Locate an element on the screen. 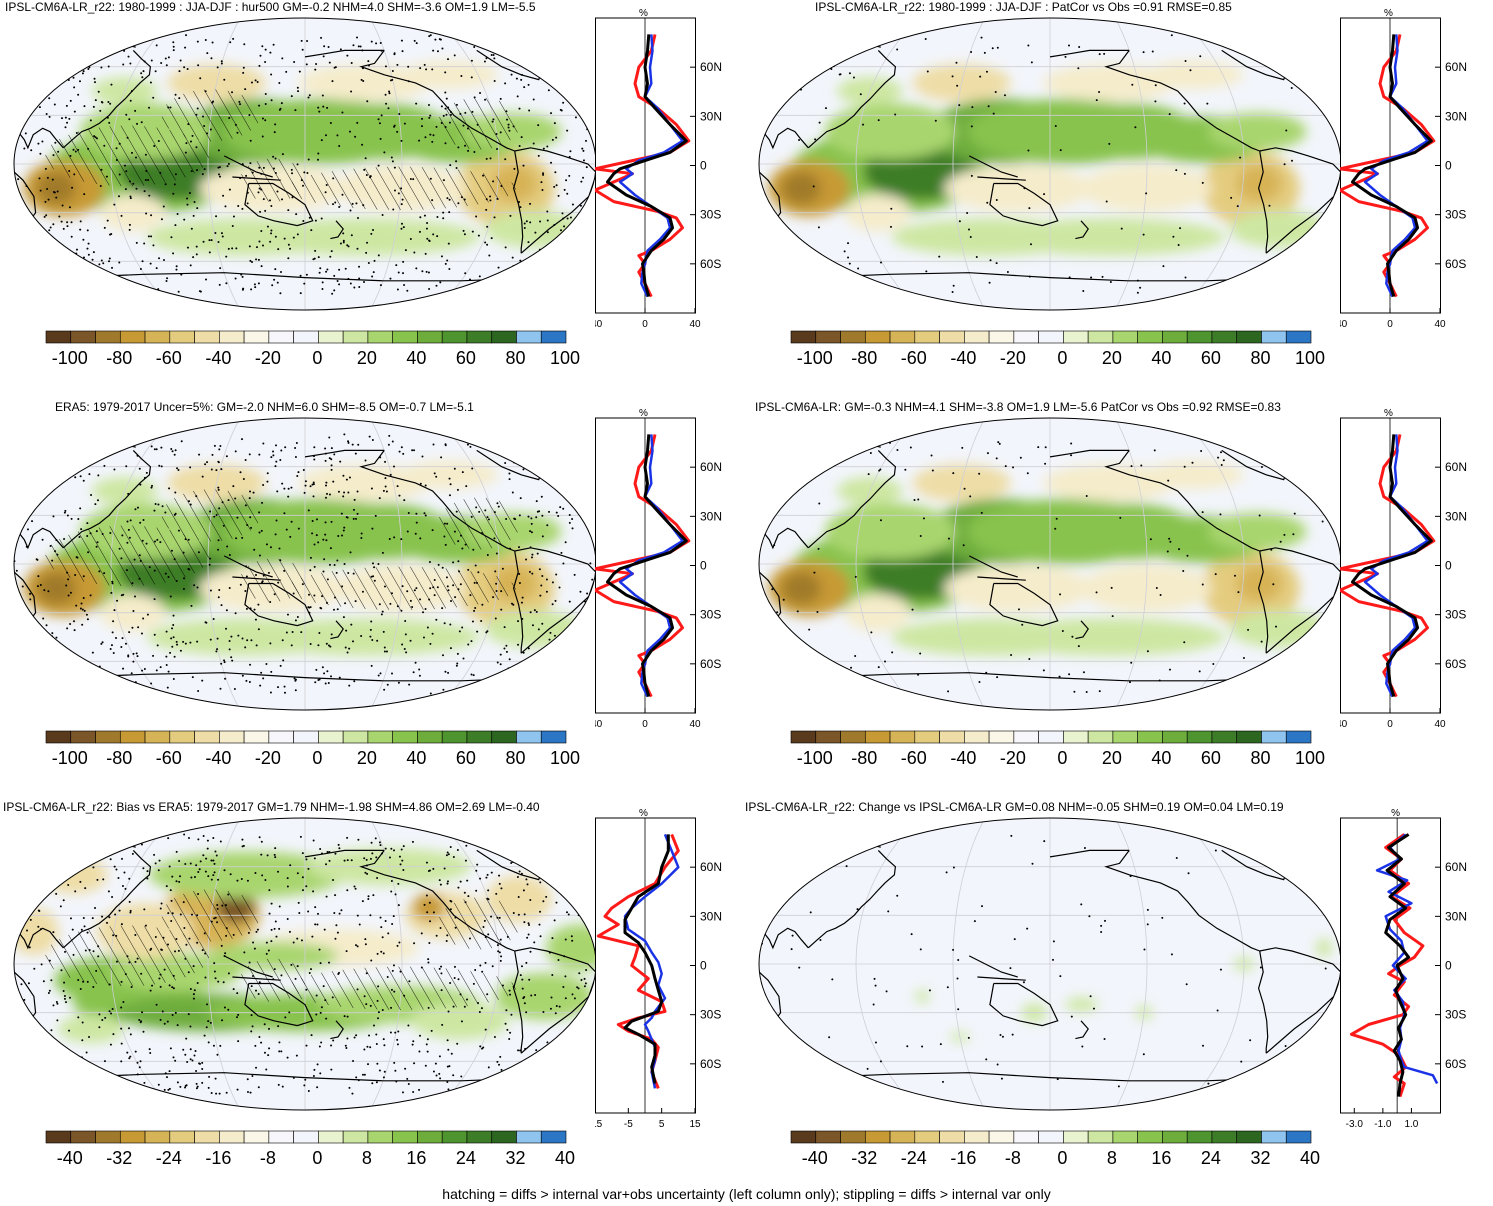 This screenshot has height=1206, width=1493. zonal-mean-profile: % 60N 30N 0 30S 60S -40 0 40 is located at coordinates (658, 569).